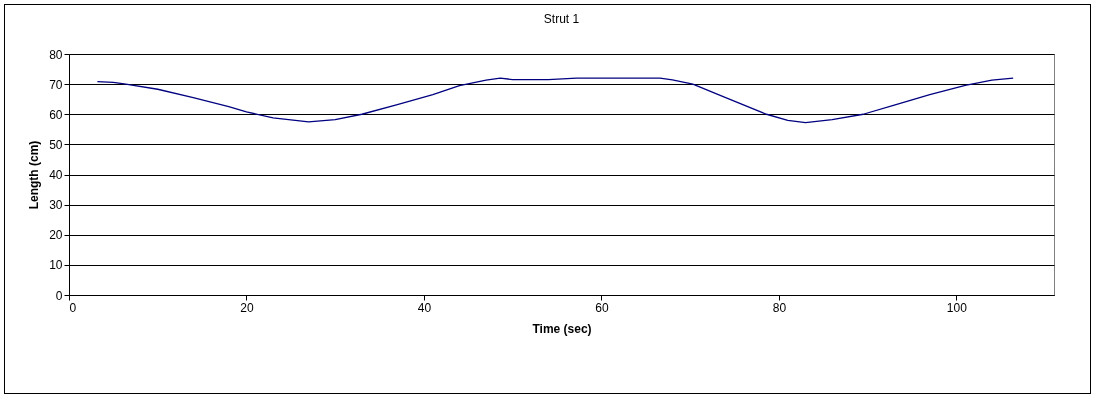  I want to click on x-tick-label: 0, so click(73, 307).